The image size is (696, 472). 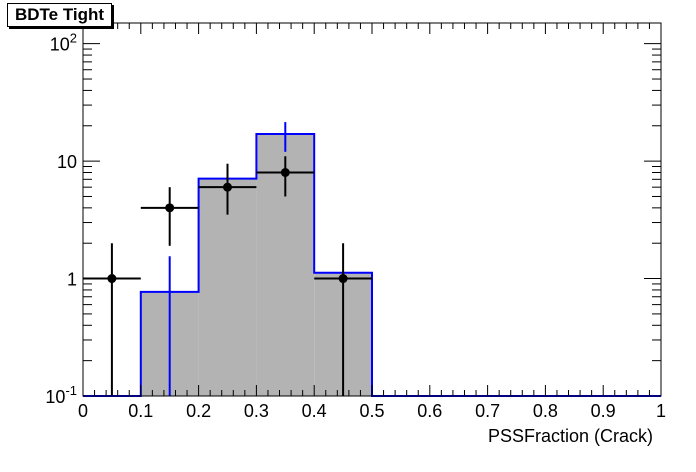 What do you see at coordinates (314, 411) in the screenshot?
I see `x-tick-label: 0.4` at bounding box center [314, 411].